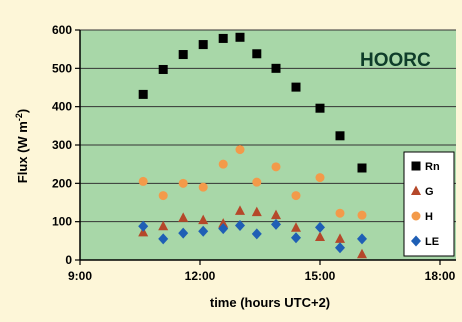  Describe the element at coordinates (80, 276) in the screenshot. I see `x-tick-label: 9:00` at that location.